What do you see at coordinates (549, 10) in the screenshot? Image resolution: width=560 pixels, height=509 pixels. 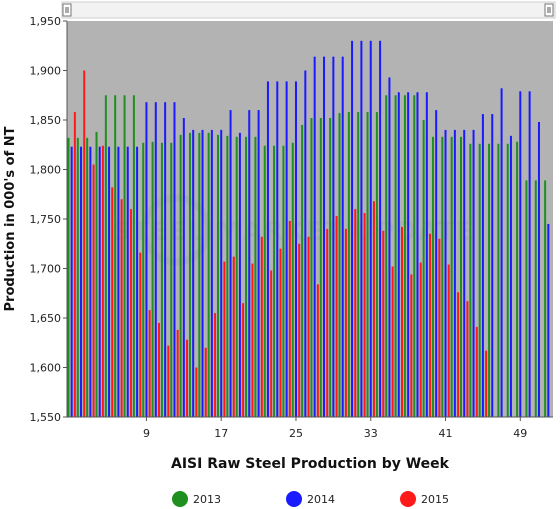 I see `scrollbar-right-handle` at bounding box center [549, 10].